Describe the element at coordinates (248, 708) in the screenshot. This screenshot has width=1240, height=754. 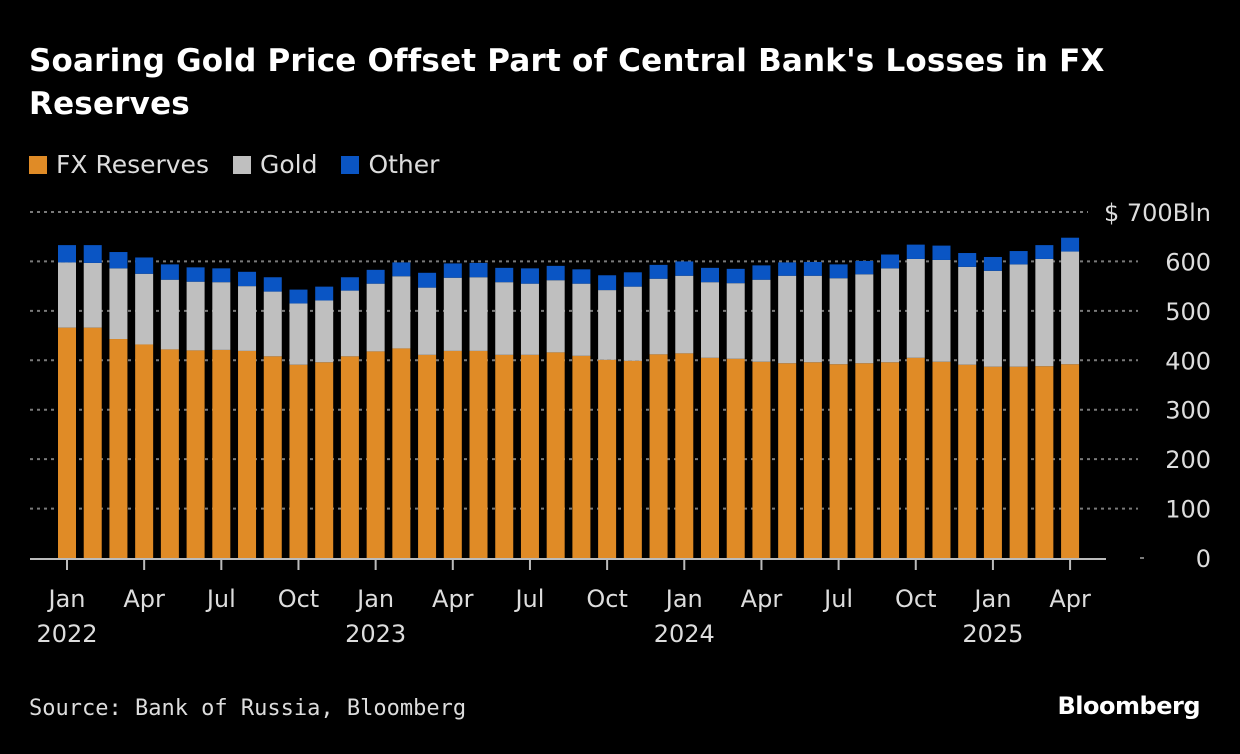
I see `source-note: Source: Bank of Russia, Bloomberg` at that location.